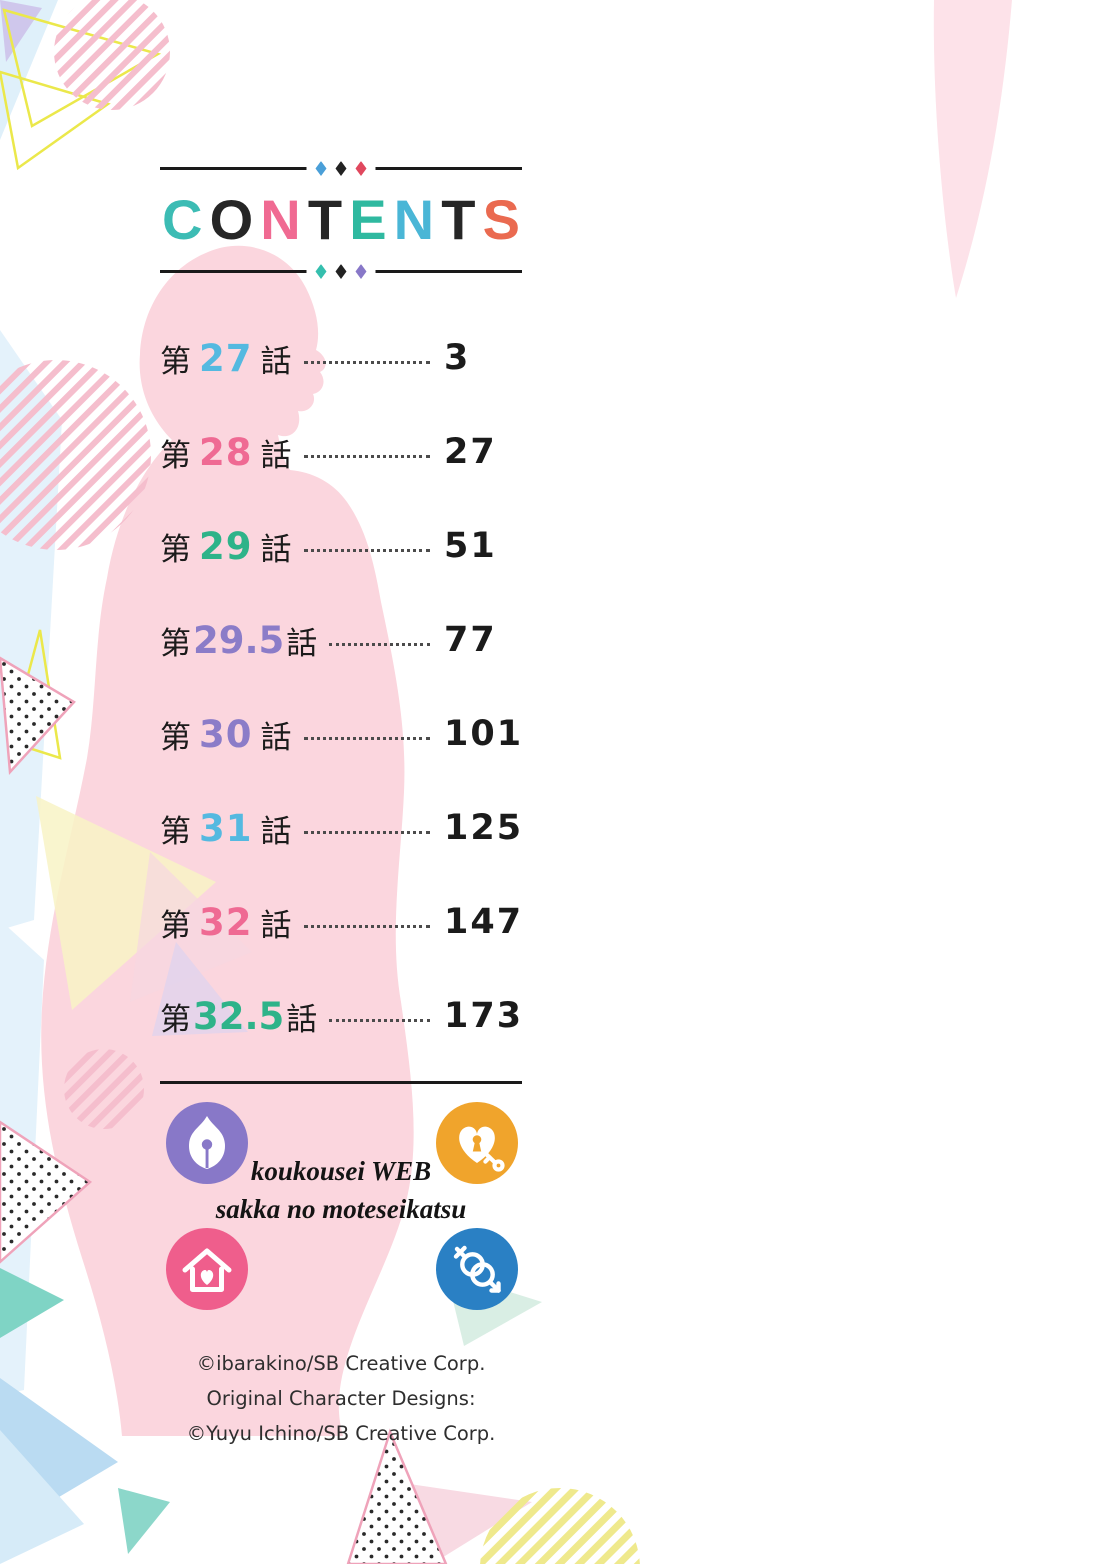  I want to click on chapter-row: 第 29.5 話 77, so click(341, 640).